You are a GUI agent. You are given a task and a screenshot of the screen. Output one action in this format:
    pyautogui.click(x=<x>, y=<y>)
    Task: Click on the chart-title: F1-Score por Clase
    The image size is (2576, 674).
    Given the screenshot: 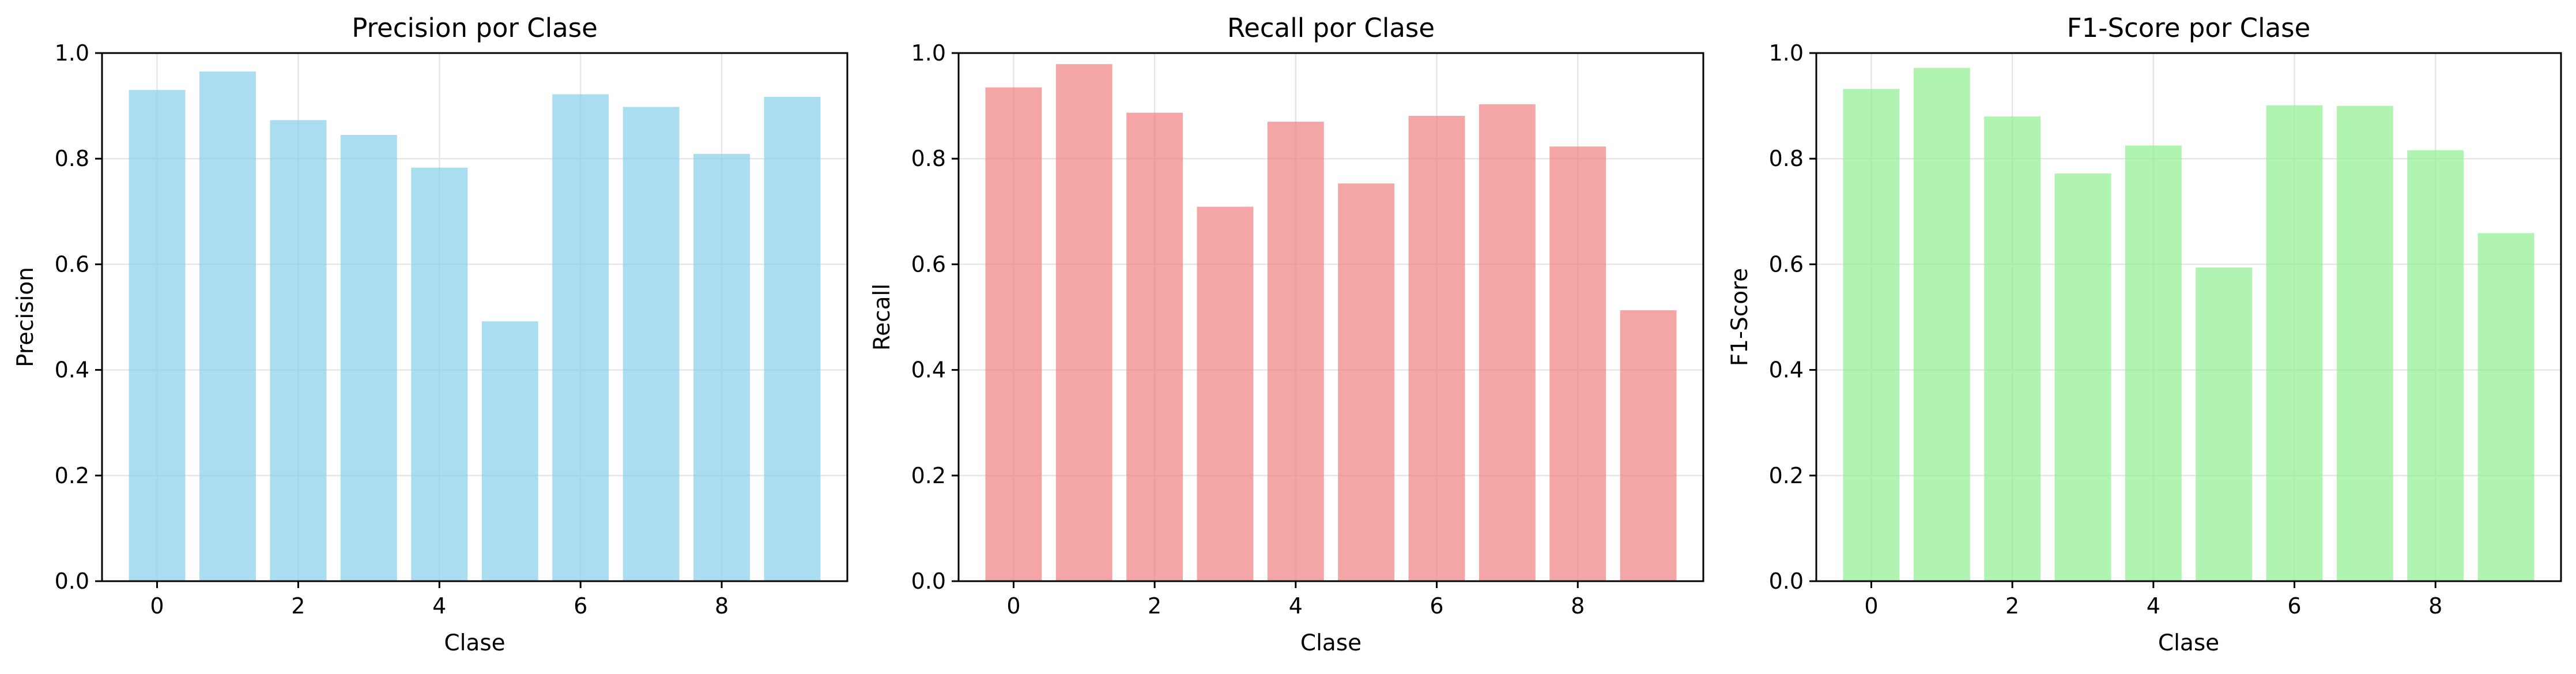 What is the action you would take?
    pyautogui.click(x=2189, y=28)
    